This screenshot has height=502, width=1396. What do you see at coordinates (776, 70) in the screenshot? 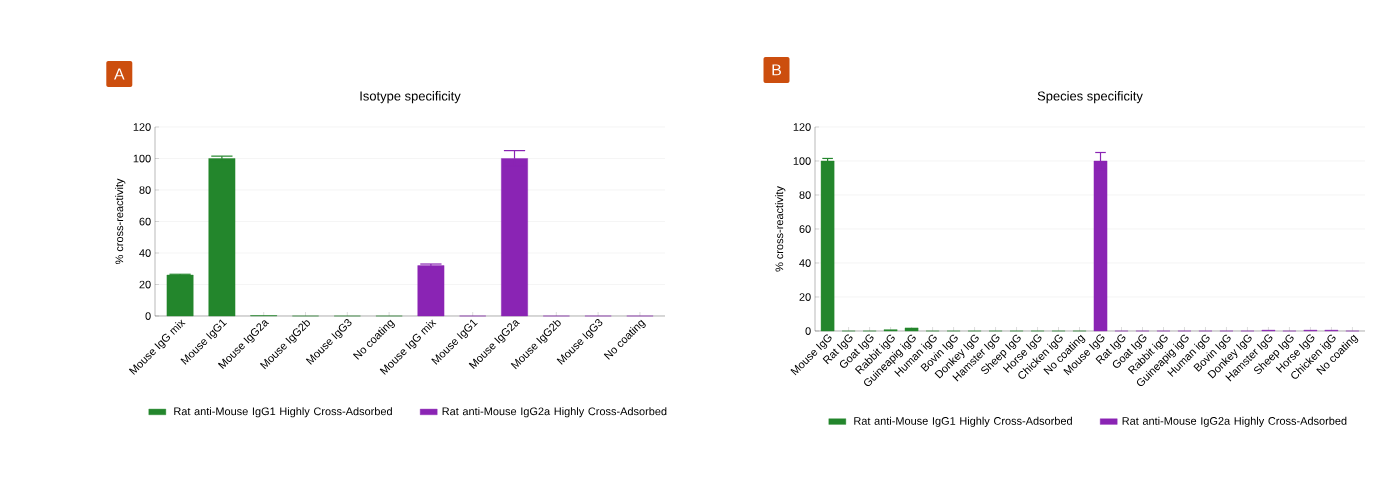
I see `text: B` at bounding box center [776, 70].